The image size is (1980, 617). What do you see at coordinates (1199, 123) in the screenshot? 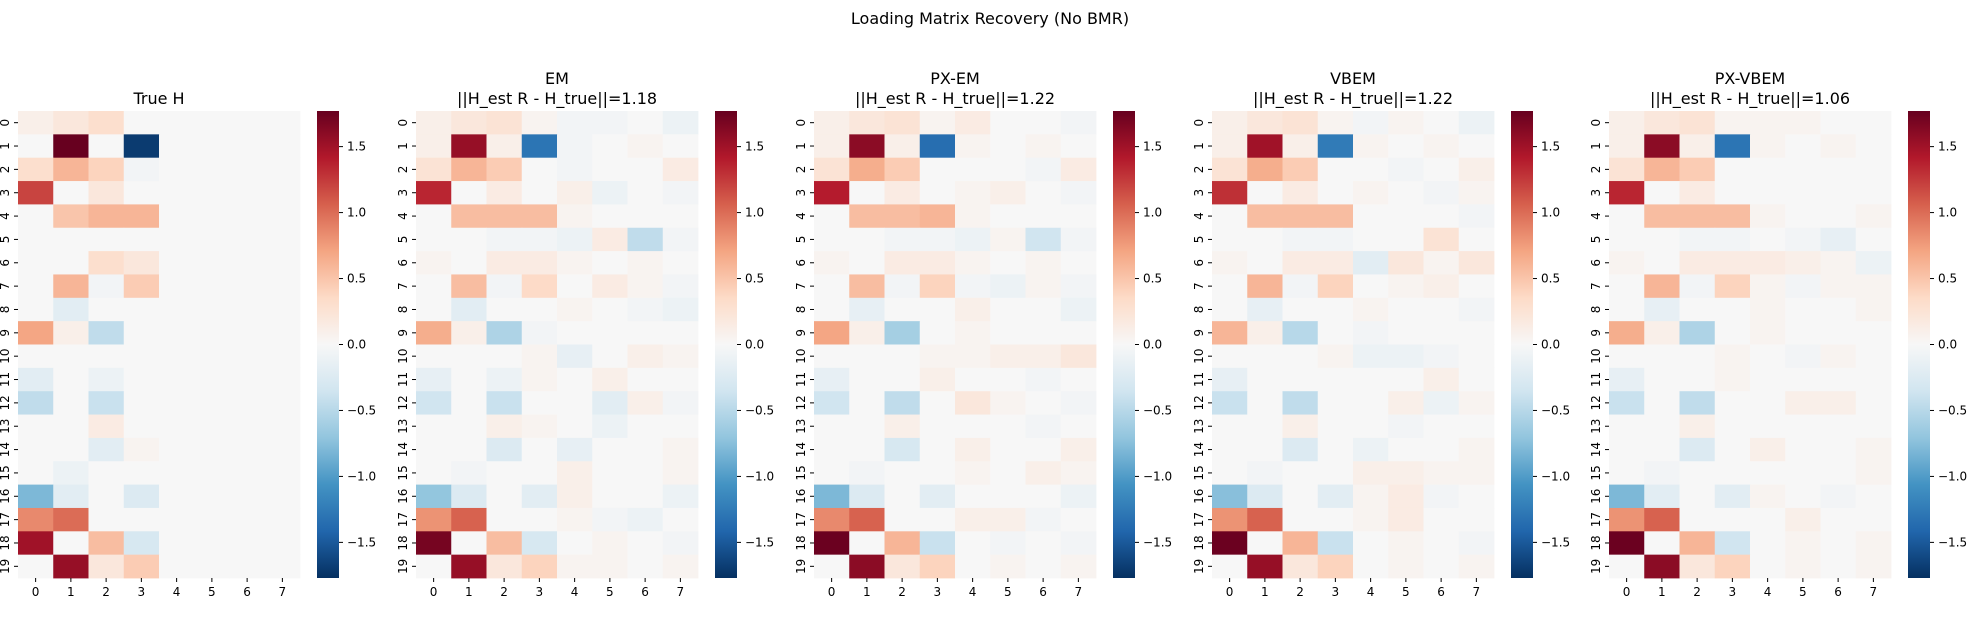
I see `y-tick-label: 0` at bounding box center [1199, 123].